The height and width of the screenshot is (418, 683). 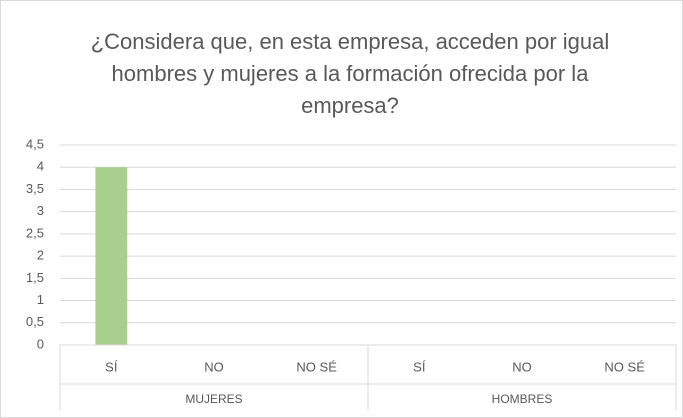 I want to click on y-tick-label: 3,5, so click(x=35, y=188).